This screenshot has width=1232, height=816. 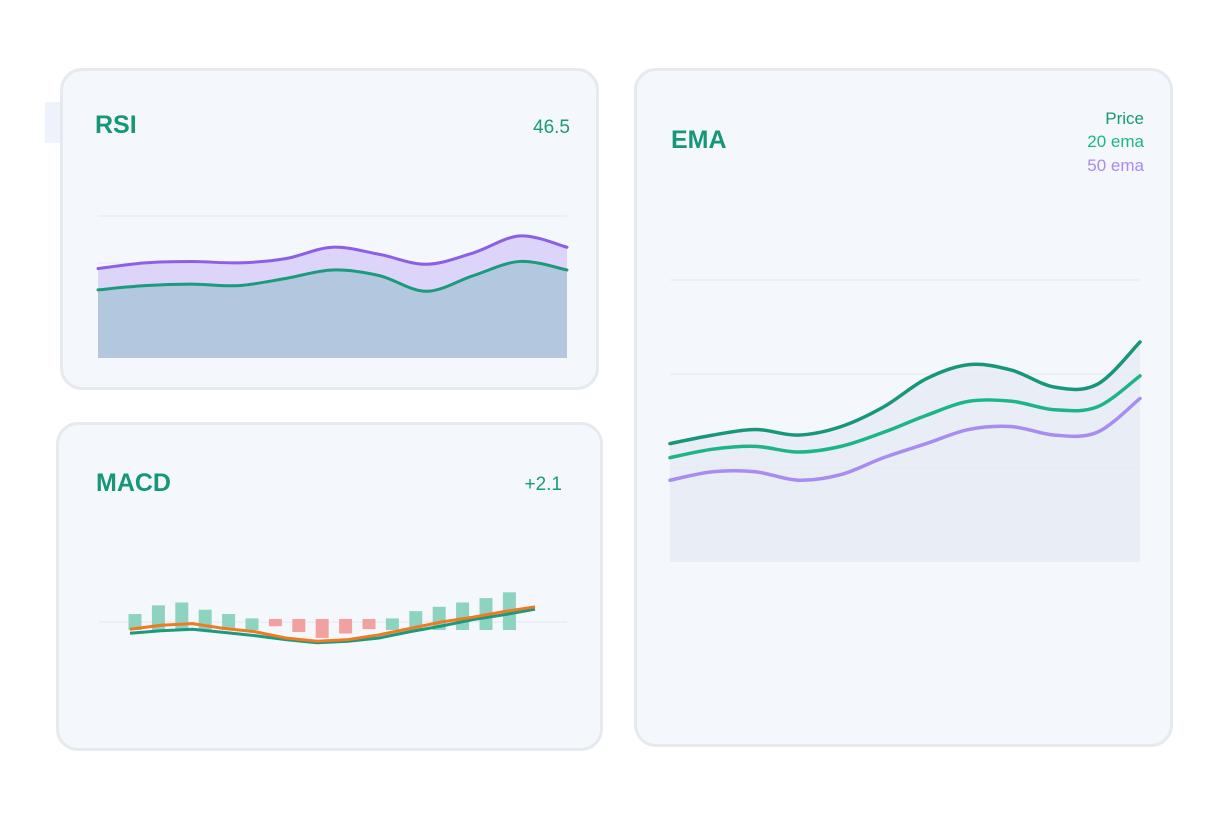 What do you see at coordinates (543, 484) in the screenshot?
I see `macd-value: +2.1` at bounding box center [543, 484].